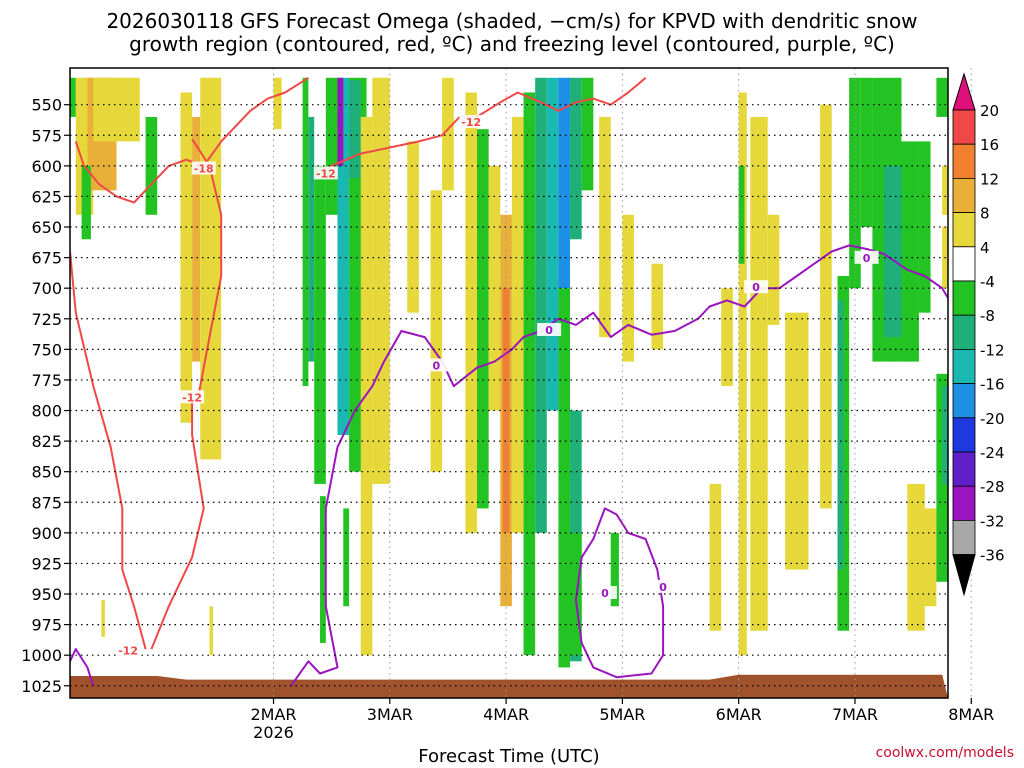 The width and height of the screenshot is (1024, 768). I want to click on colorbar-label: -12, so click(992, 350).